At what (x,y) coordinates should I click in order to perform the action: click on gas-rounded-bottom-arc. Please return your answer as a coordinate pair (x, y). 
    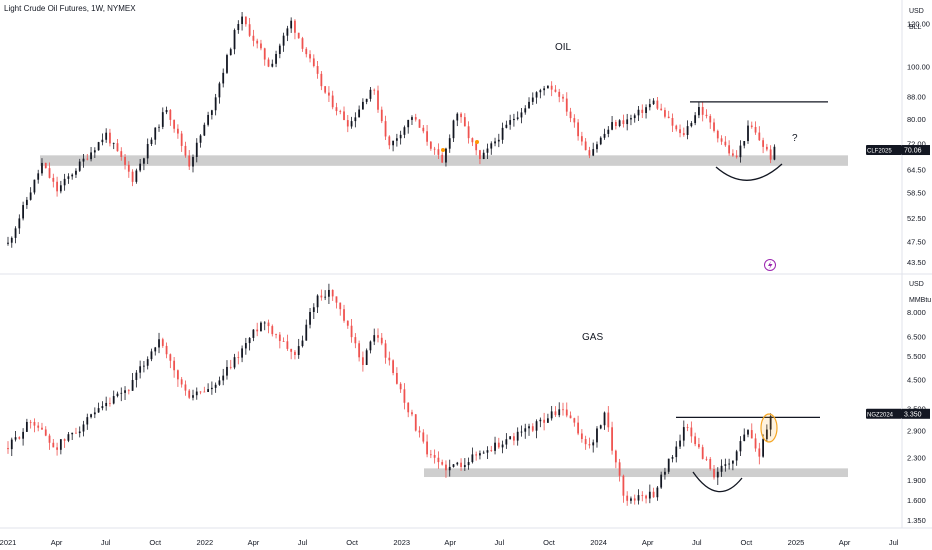
    Looking at the image, I should click on (717, 482).